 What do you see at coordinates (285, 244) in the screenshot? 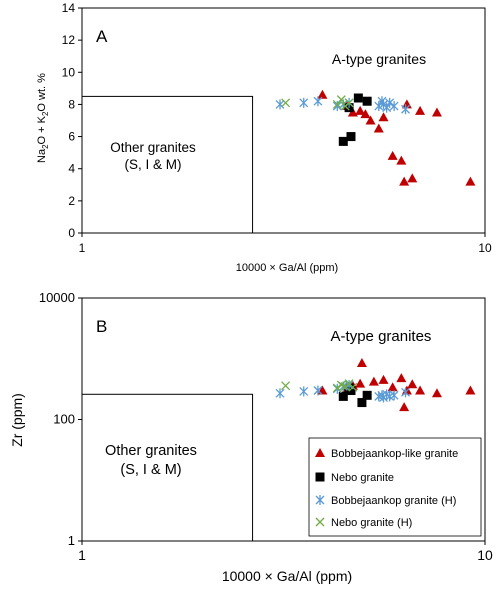
I see `panel-a-x-ticks: 1 10` at bounding box center [285, 244].